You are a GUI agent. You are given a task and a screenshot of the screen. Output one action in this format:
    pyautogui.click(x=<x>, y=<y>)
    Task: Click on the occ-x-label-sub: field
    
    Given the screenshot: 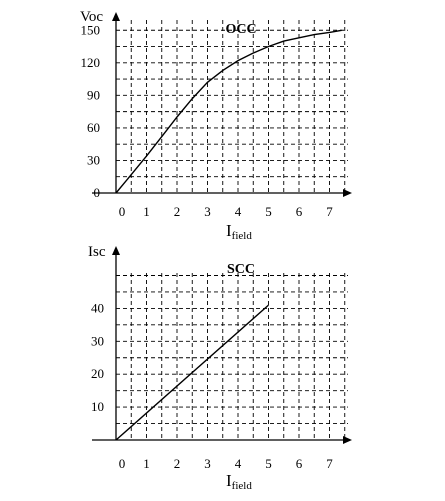 What is the action you would take?
    pyautogui.click(x=242, y=235)
    